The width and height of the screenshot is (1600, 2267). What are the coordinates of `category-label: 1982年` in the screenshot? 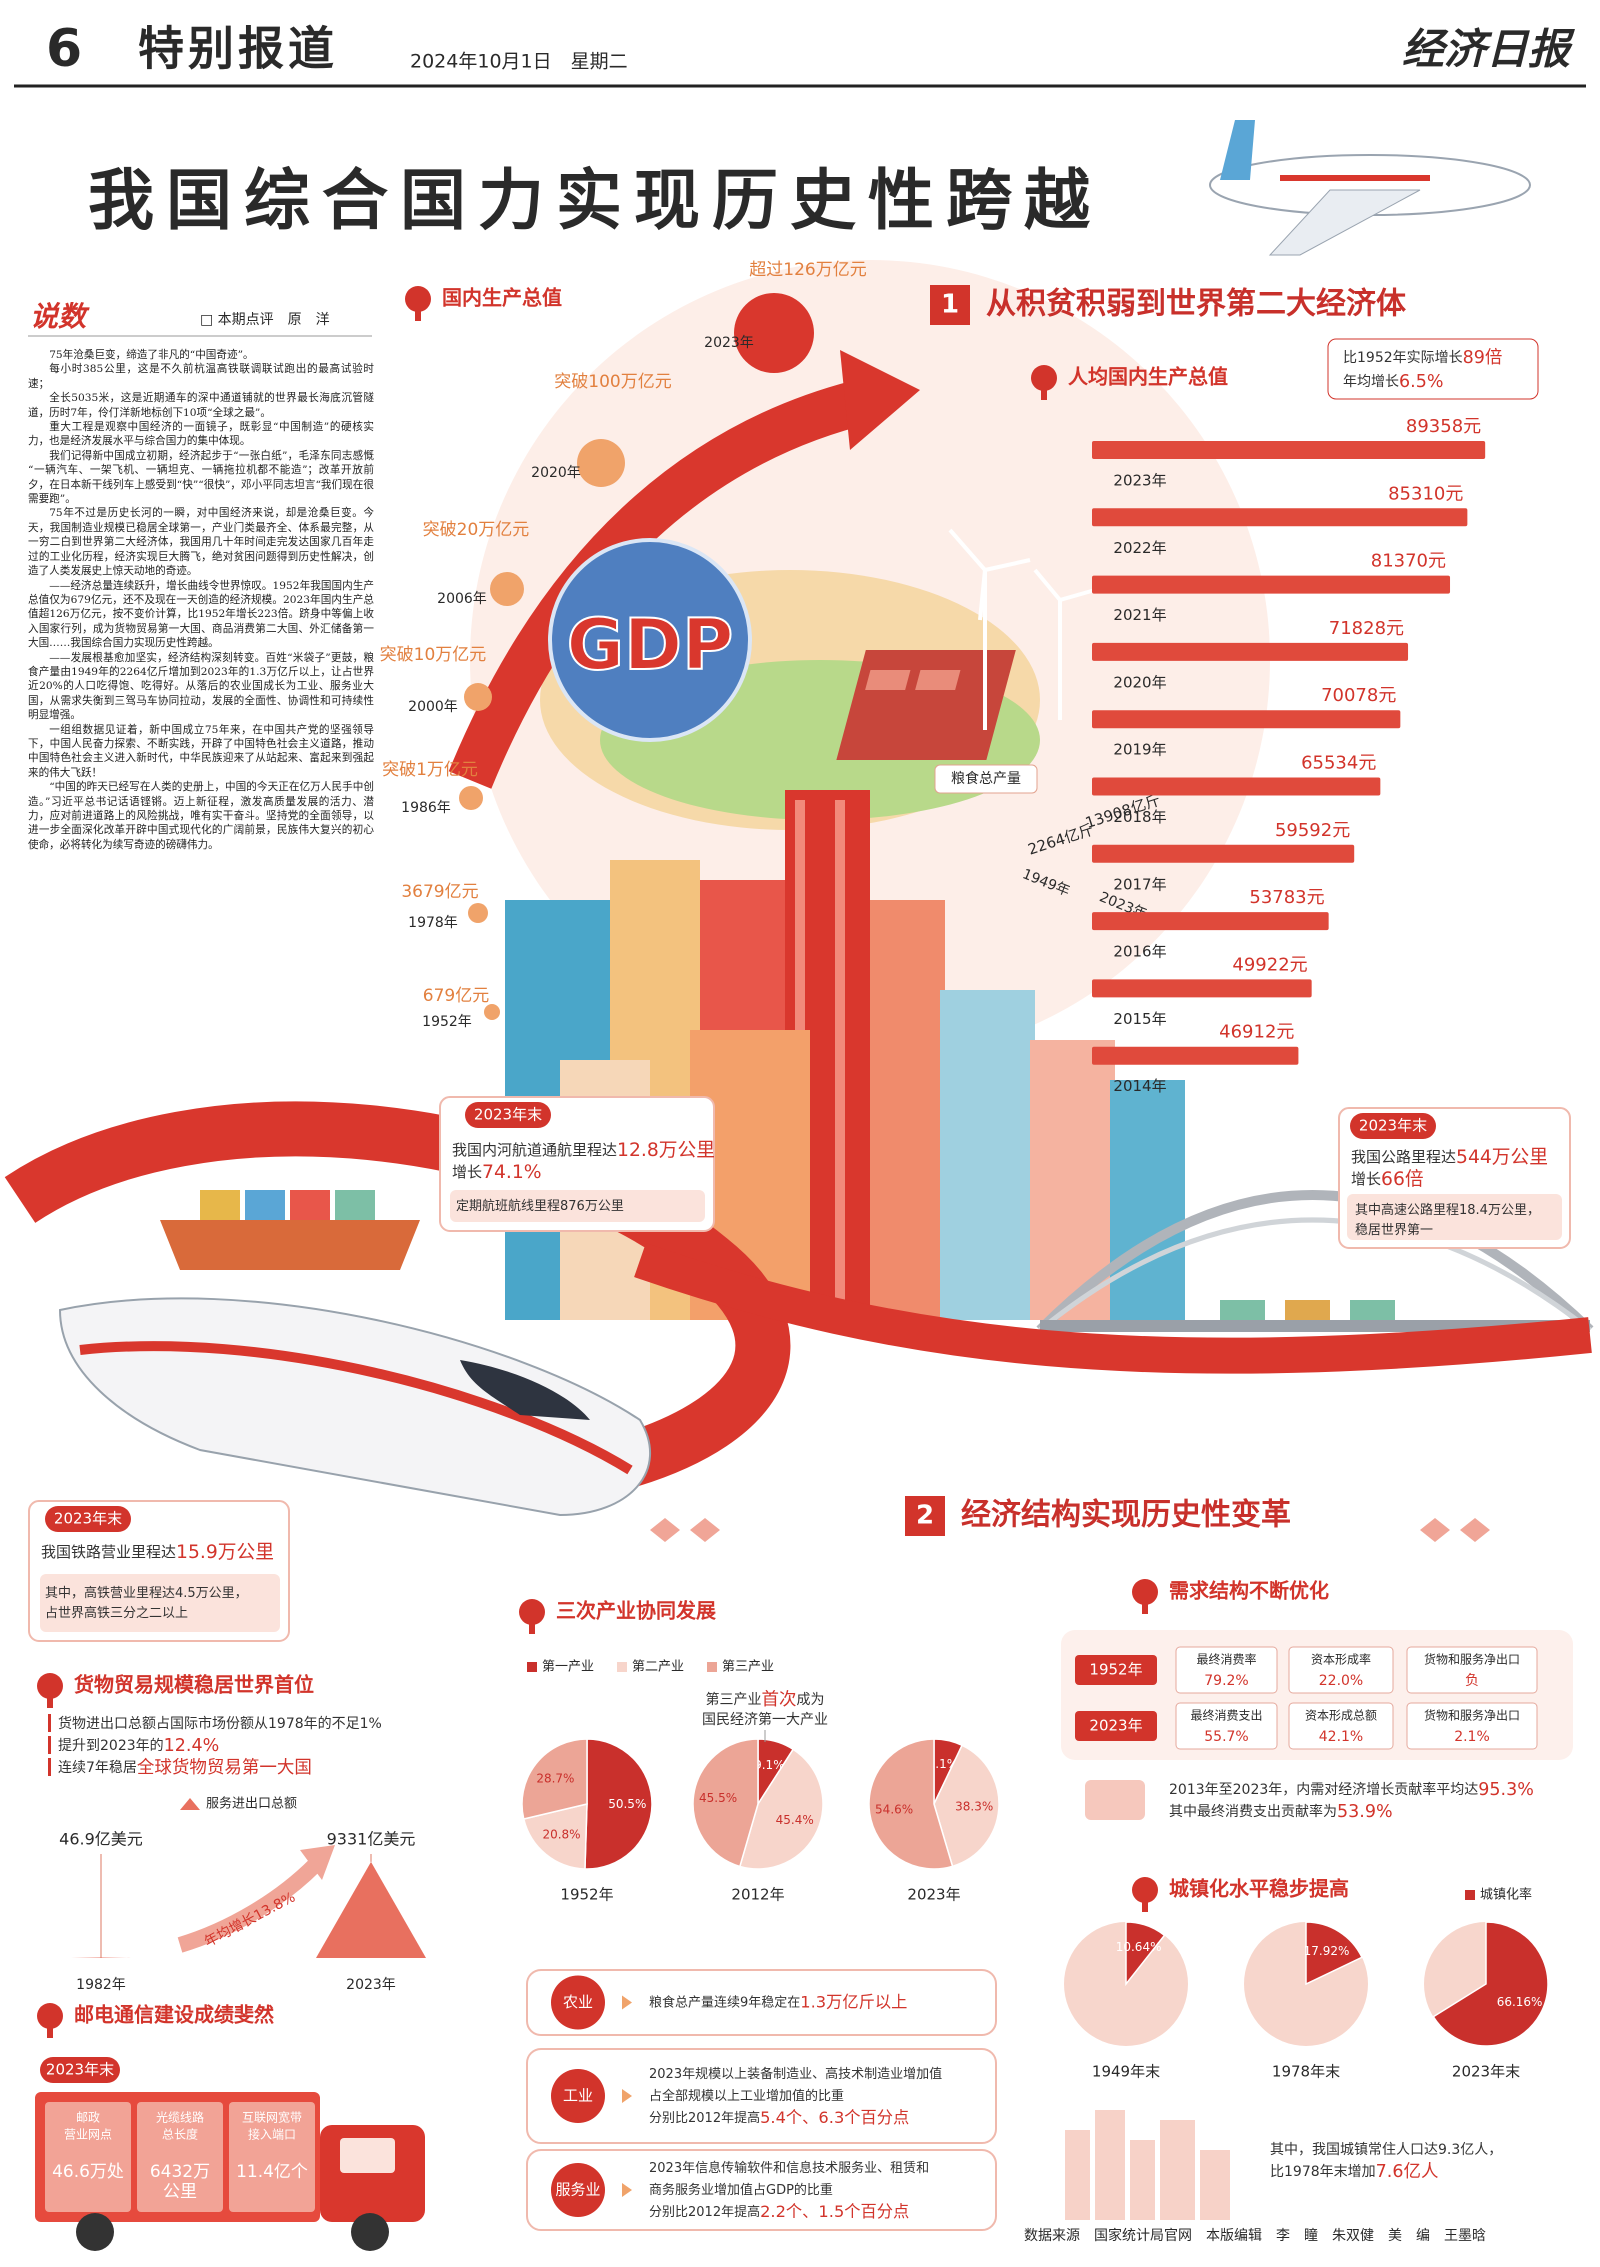 It's located at (101, 1985).